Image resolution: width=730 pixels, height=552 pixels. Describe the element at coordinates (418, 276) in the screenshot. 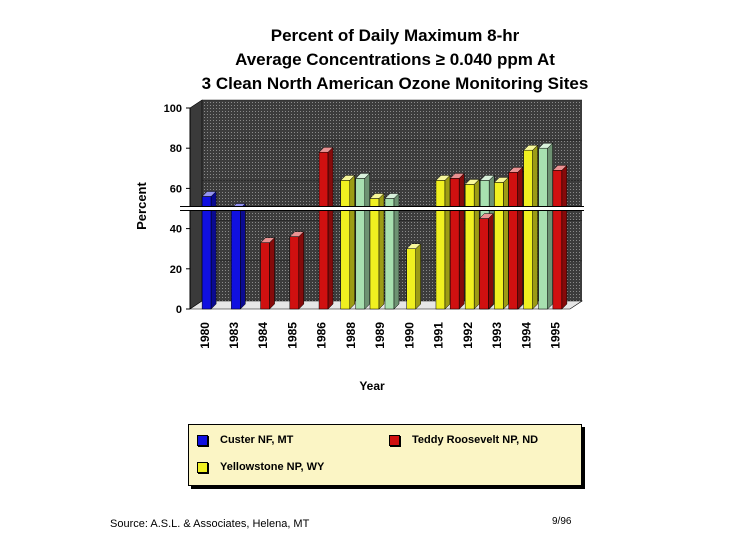

I see `bar-yellowstone-1990-side` at that location.